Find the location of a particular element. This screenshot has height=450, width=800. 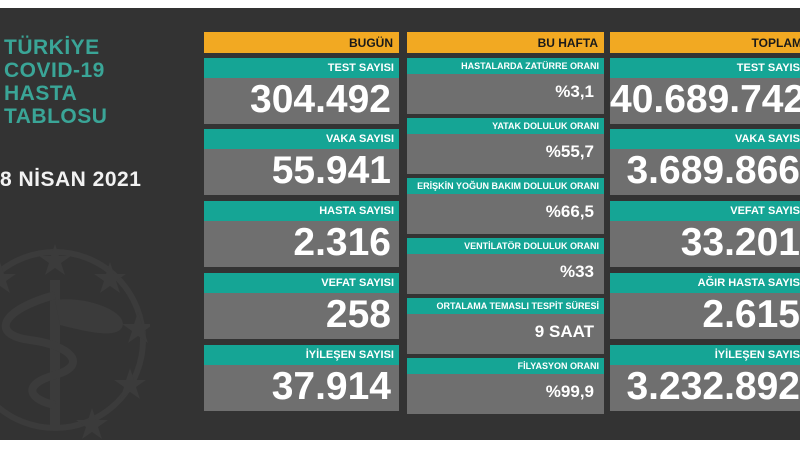

week-filiation-label: FİLYASYON ORANI is located at coordinates (505, 366).